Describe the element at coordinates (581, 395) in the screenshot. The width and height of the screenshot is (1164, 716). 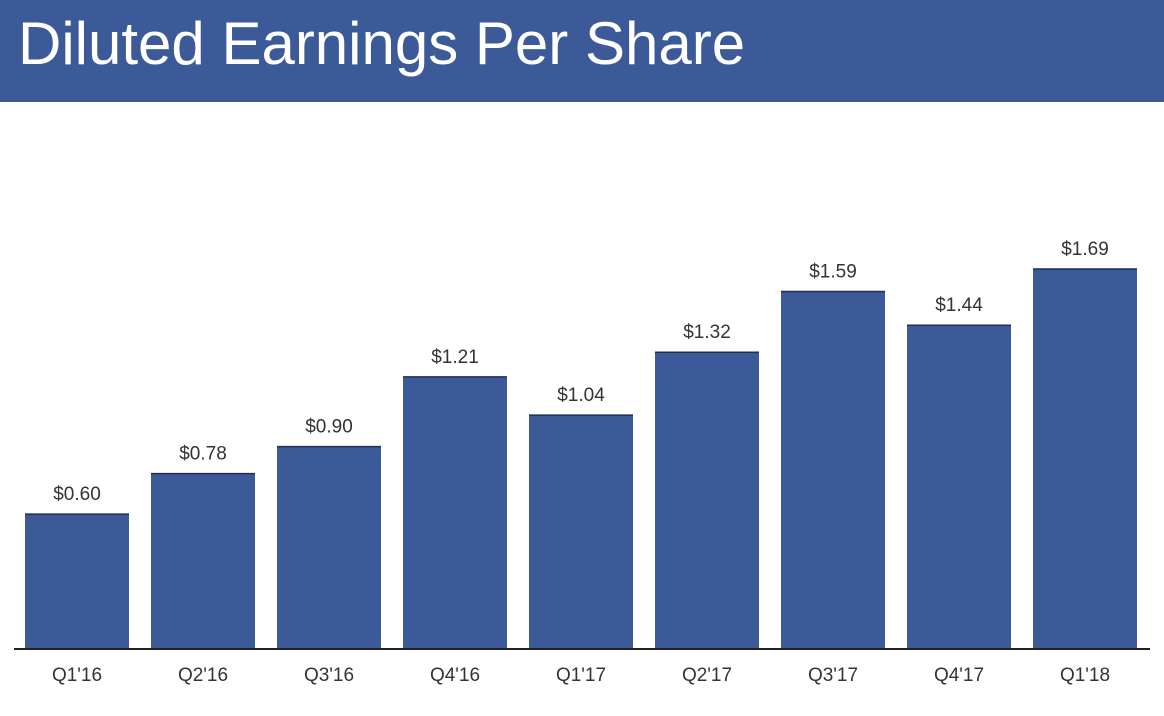
I see `data-label: $1.04` at that location.